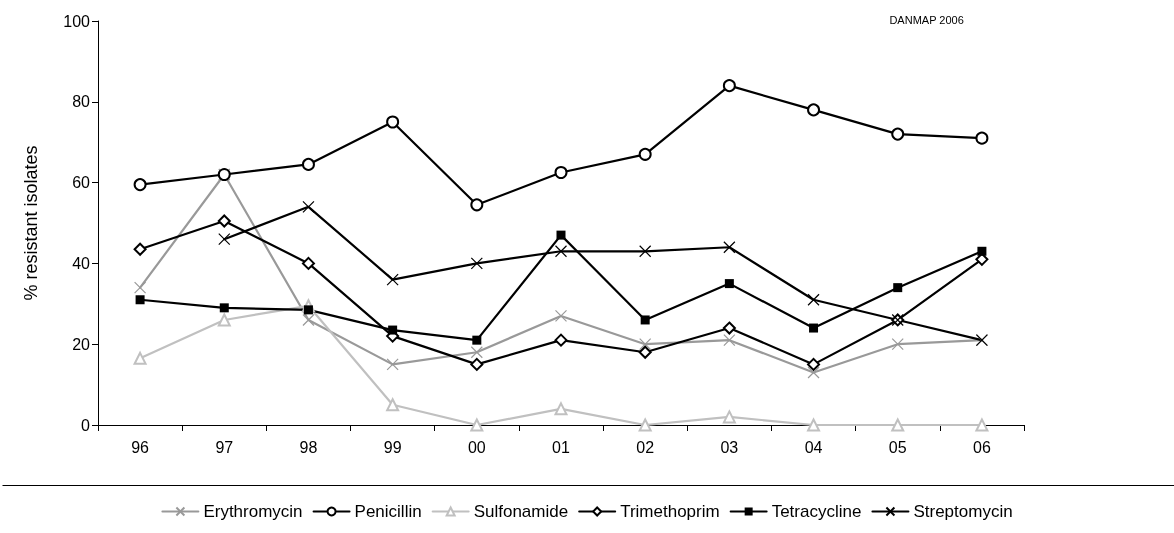 This screenshot has height=533, width=1174. What do you see at coordinates (31, 223) in the screenshot?
I see `y-axis-title: % resistant isolates` at bounding box center [31, 223].